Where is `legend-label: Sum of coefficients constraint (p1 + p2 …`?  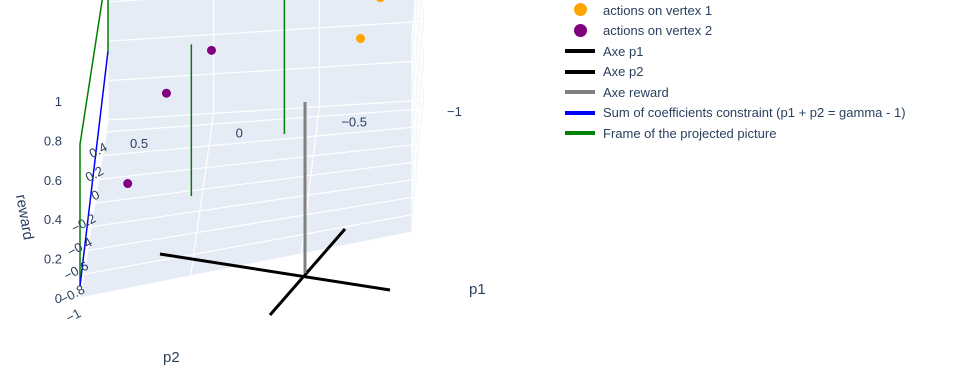
legend-label: Sum of coefficients constraint (p1 + p2 … is located at coordinates (754, 112).